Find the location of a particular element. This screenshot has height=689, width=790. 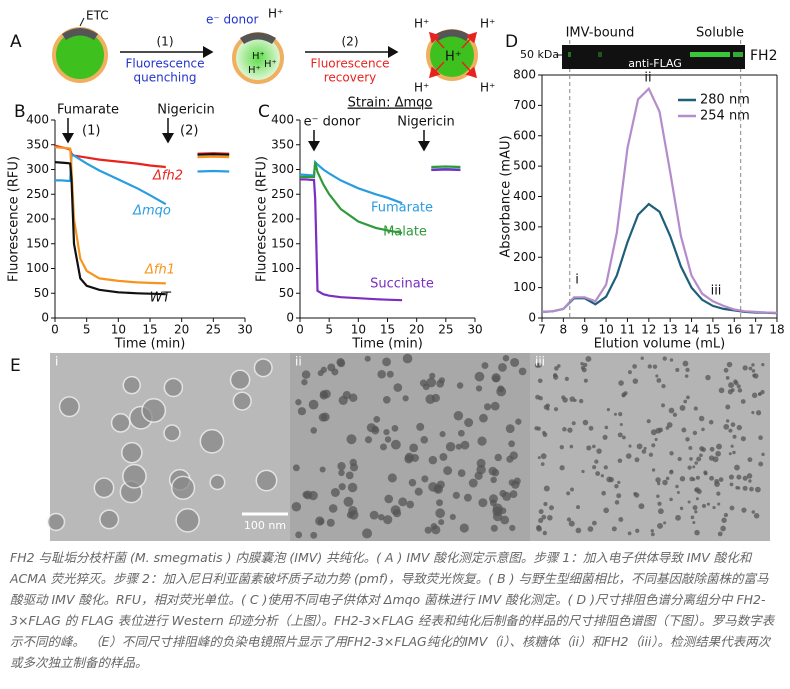

y-tick-label: 350 is located at coordinates (37, 144).